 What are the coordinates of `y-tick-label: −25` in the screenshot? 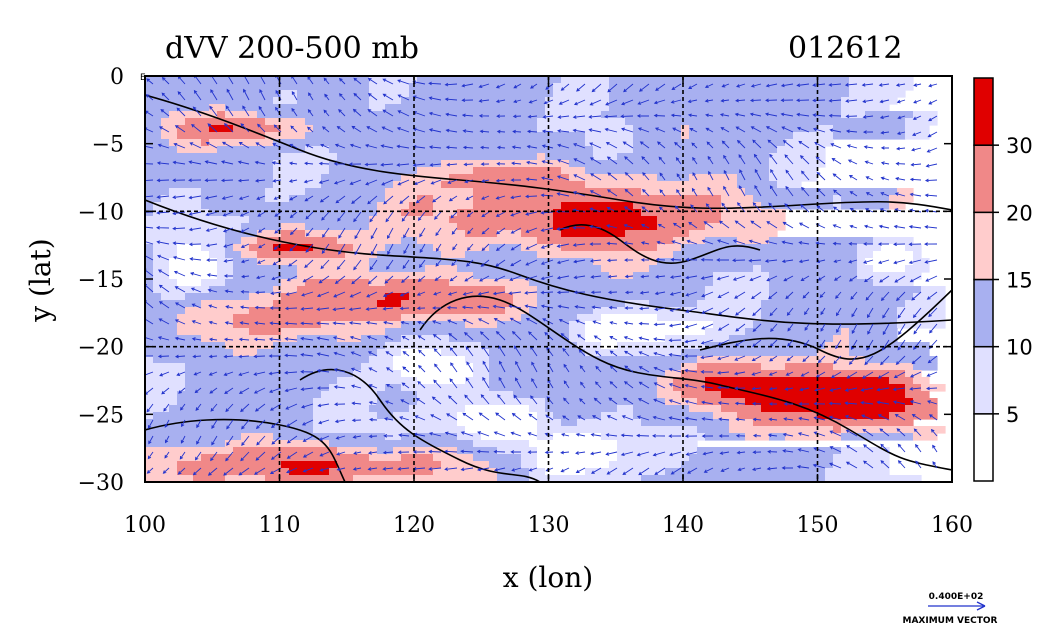 It's located at (101, 415).